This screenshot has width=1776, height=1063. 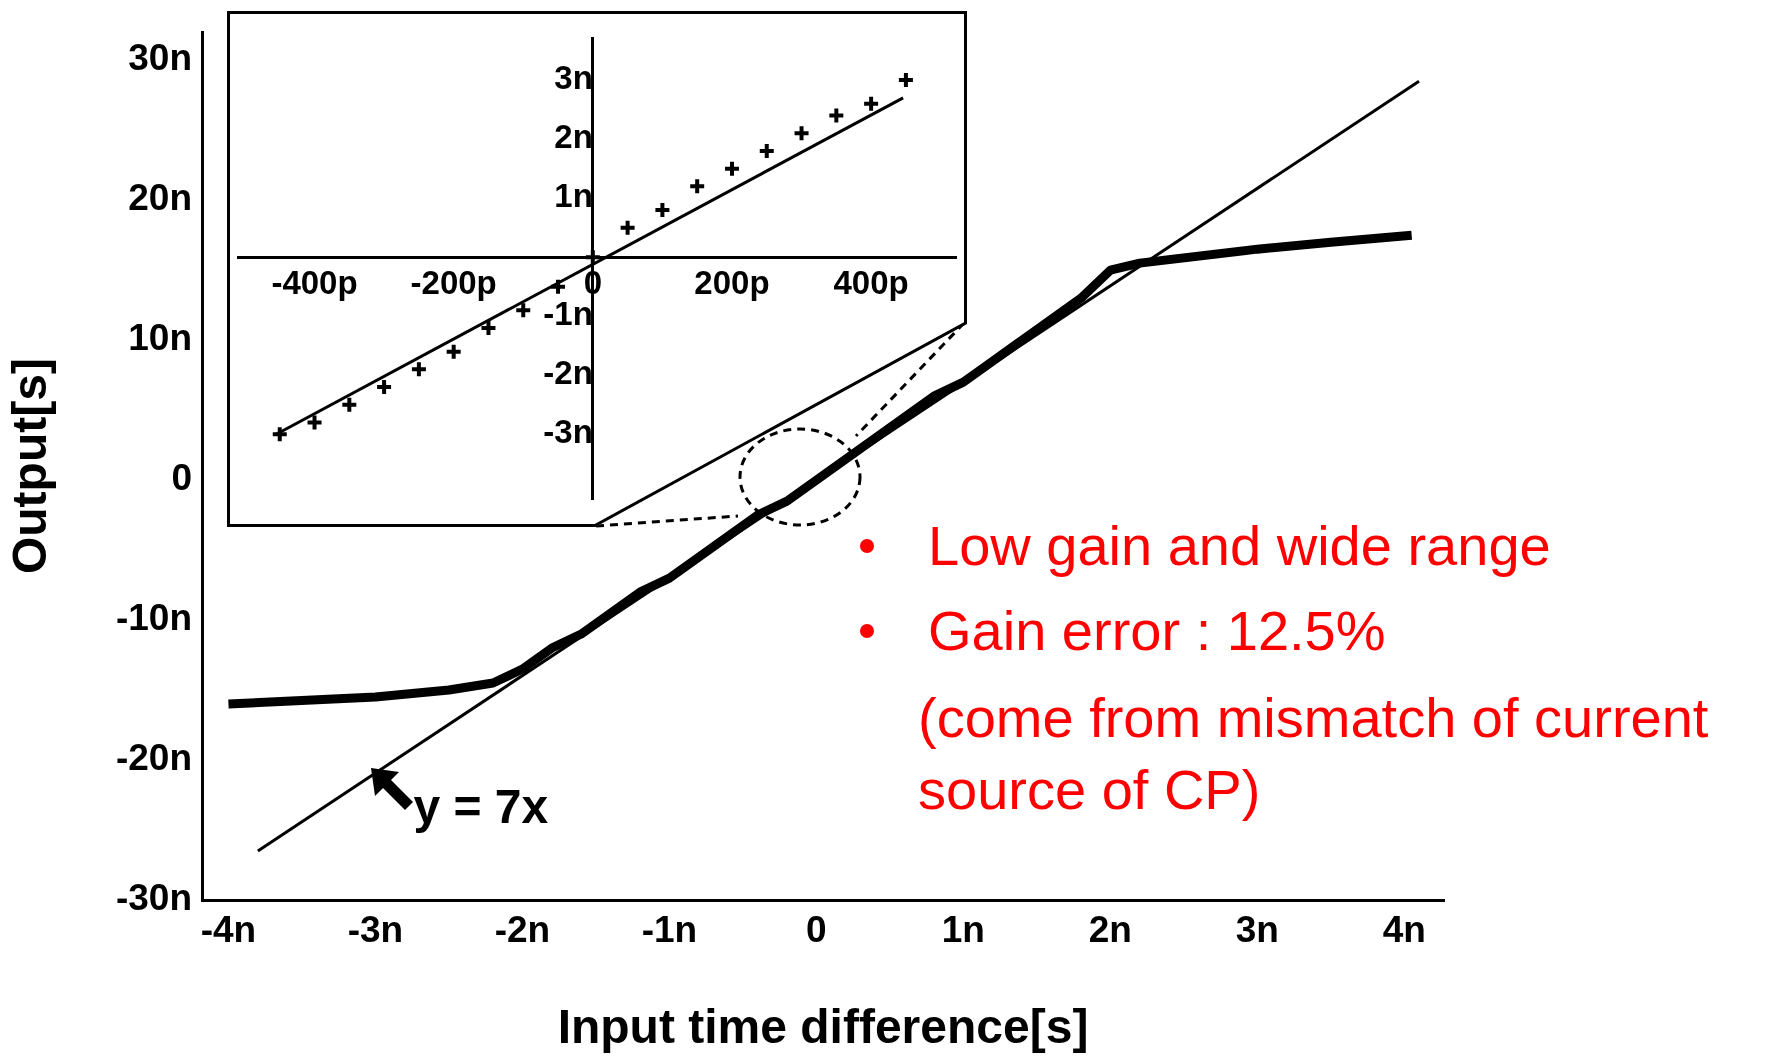 What do you see at coordinates (522, 930) in the screenshot?
I see `x-tick-label: -2n` at bounding box center [522, 930].